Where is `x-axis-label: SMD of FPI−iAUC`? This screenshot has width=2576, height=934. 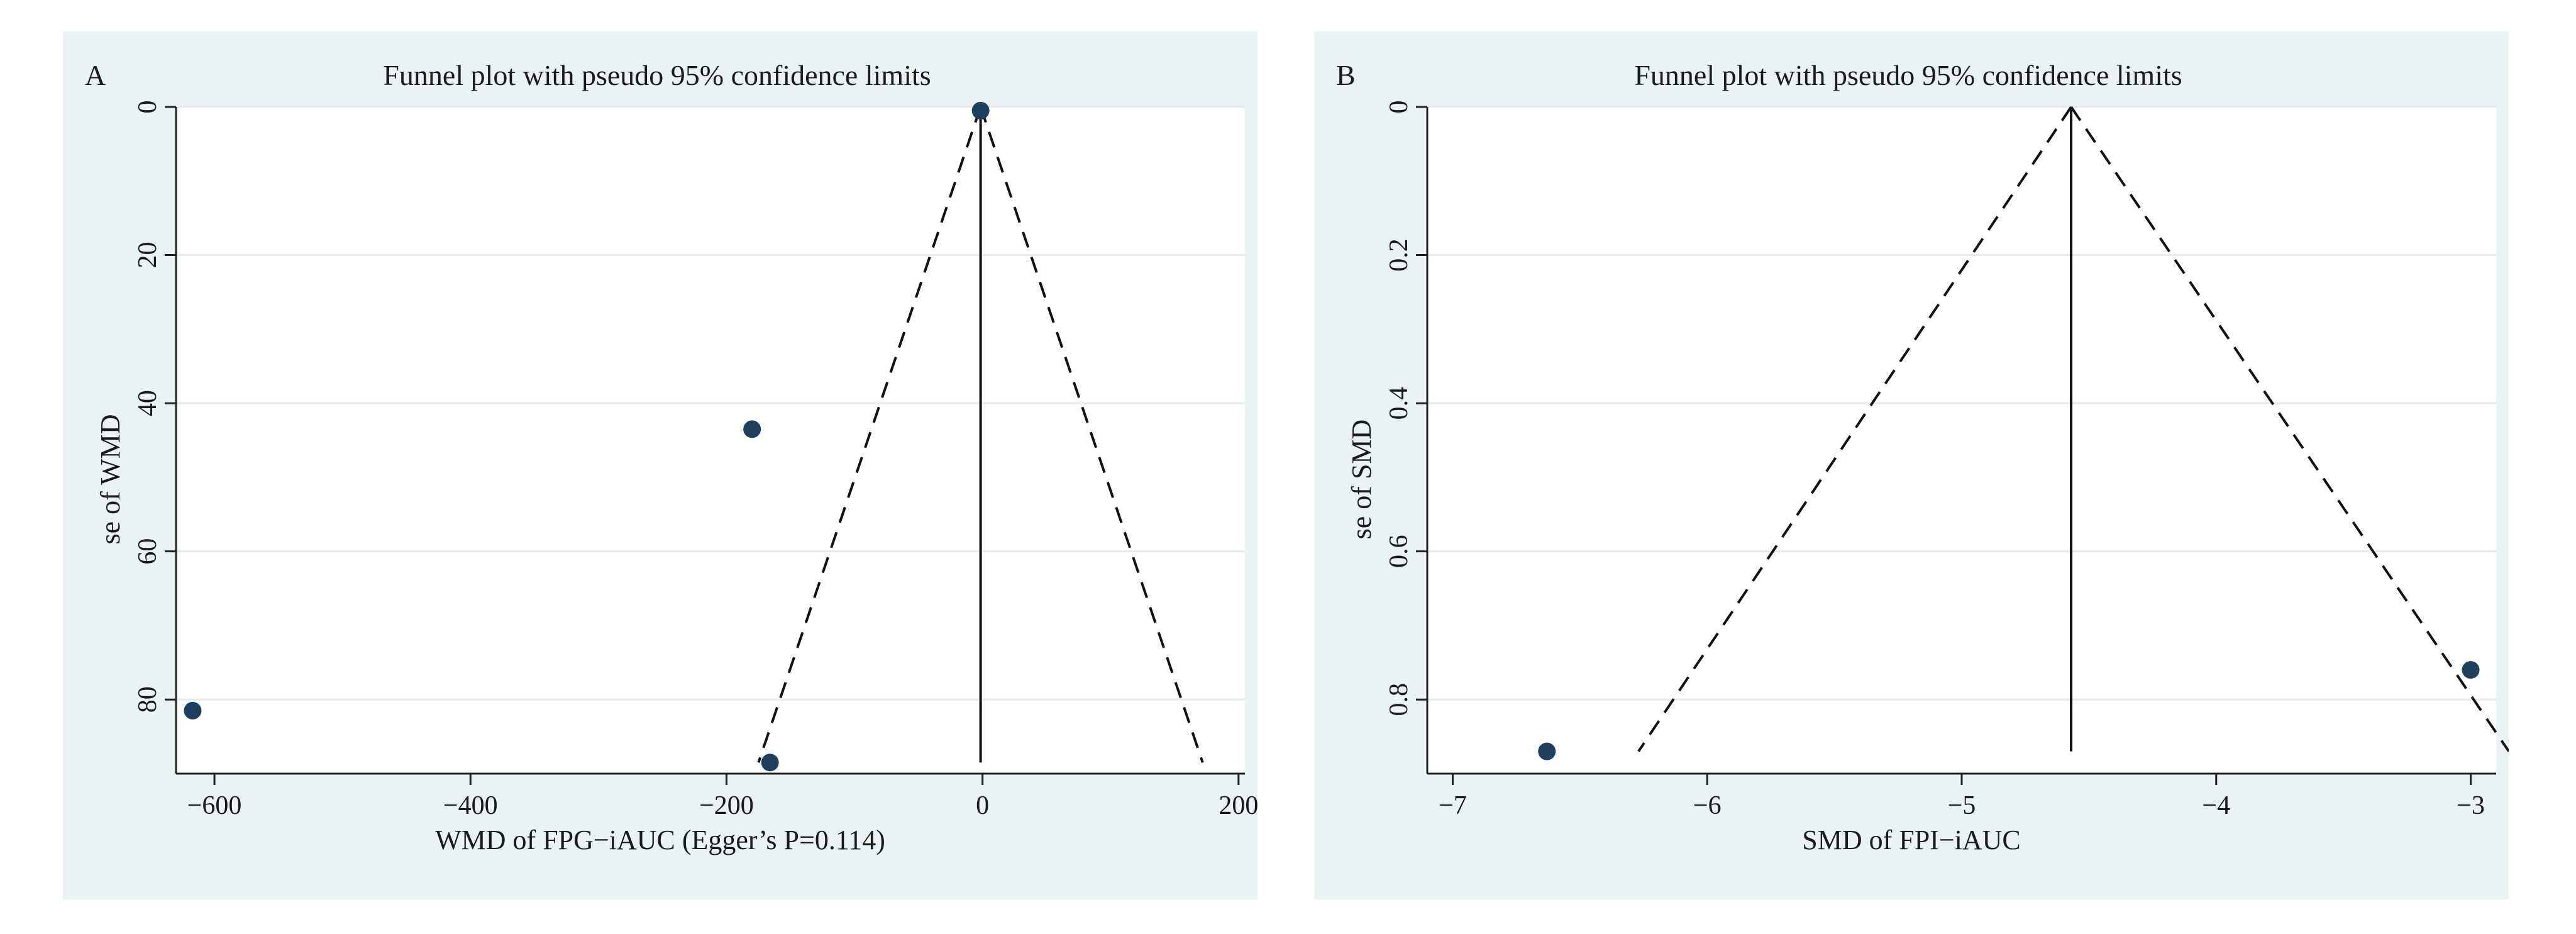 x-axis-label: SMD of FPI−iAUC is located at coordinates (1911, 840).